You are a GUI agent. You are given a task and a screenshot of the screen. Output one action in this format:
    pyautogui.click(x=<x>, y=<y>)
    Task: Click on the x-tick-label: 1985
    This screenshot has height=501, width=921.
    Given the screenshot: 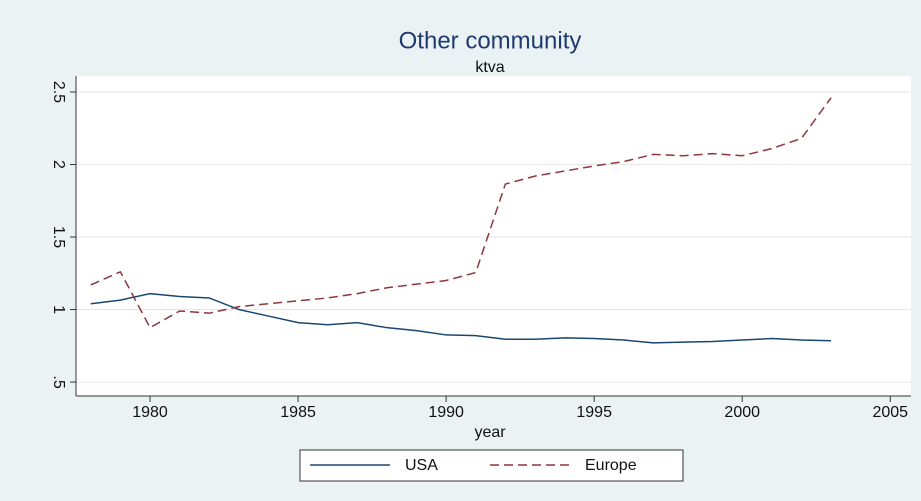 What is the action you would take?
    pyautogui.click(x=298, y=412)
    